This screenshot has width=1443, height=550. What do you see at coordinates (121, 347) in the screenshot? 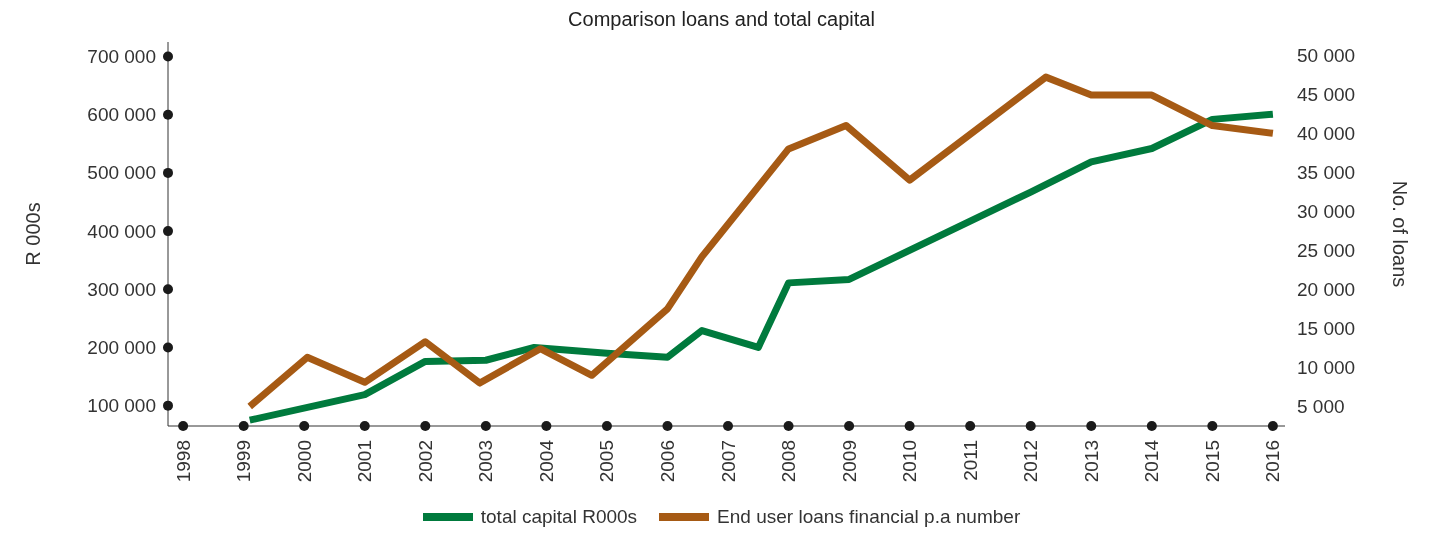
I see `y-tick-label: 200 000` at bounding box center [121, 347].